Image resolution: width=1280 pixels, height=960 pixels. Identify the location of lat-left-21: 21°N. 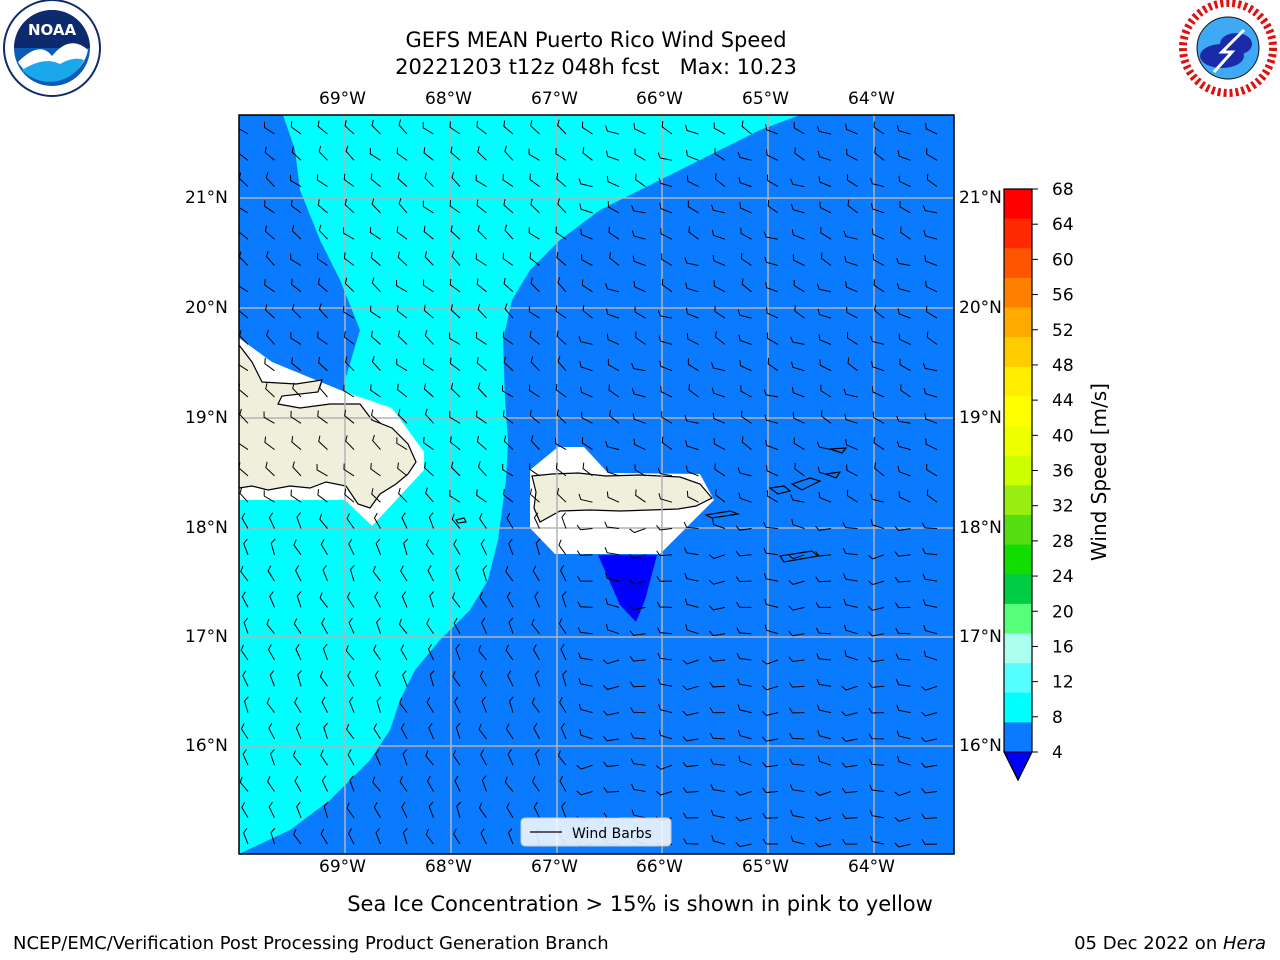
(206, 198).